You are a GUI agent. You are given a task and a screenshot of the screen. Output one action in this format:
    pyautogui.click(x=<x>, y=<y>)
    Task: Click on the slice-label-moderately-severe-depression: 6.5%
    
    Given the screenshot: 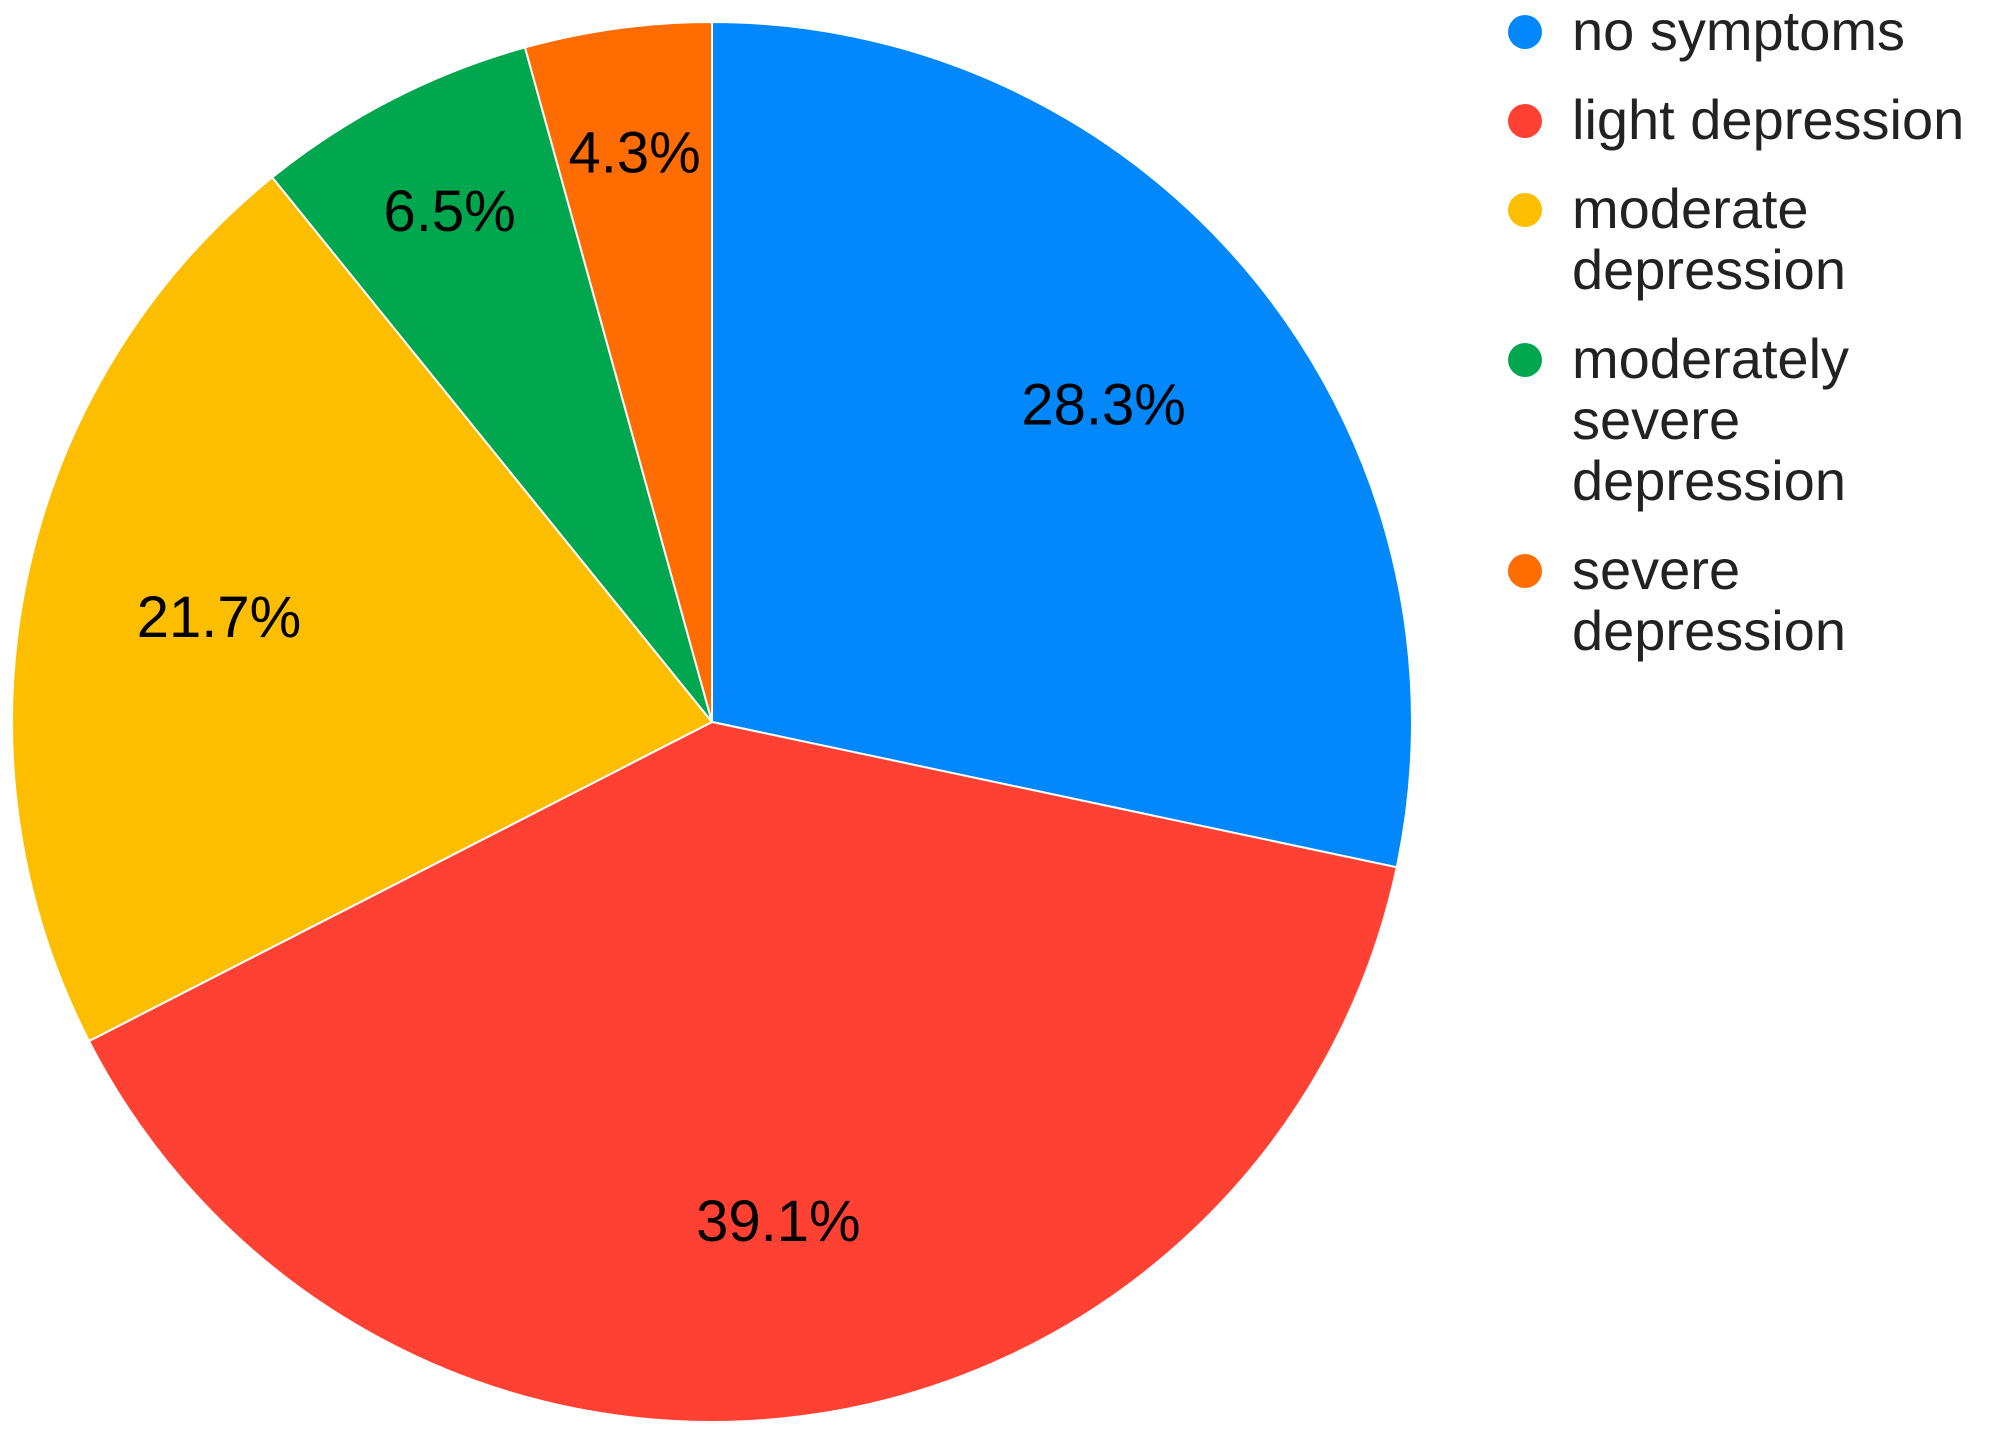 What is the action you would take?
    pyautogui.click(x=449, y=211)
    